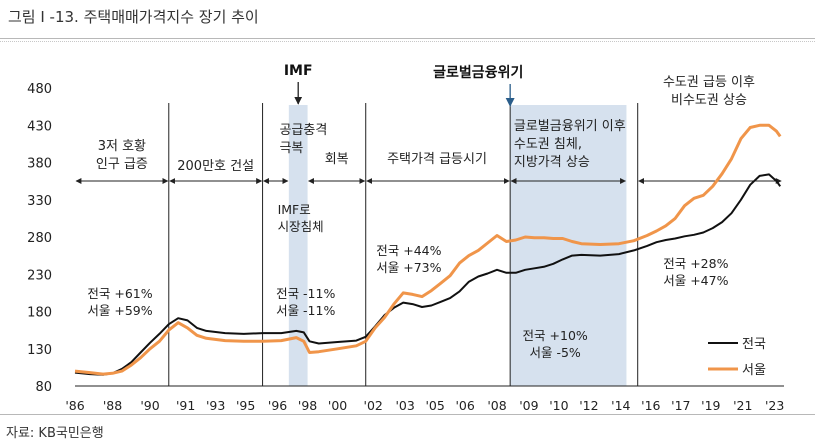  Describe the element at coordinates (307, 405) in the screenshot. I see `x-tick-label: '98` at that location.